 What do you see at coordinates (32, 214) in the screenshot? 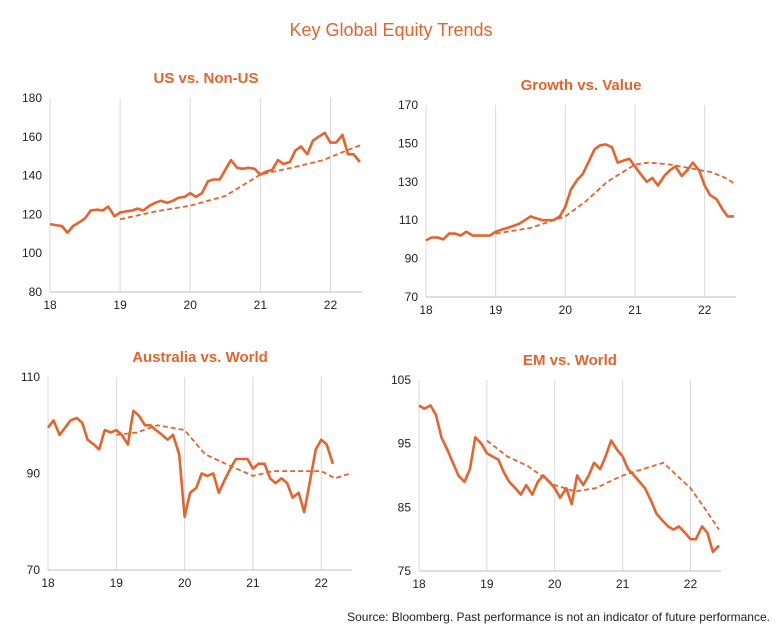
I see `y-tick-label: 120` at bounding box center [32, 214].